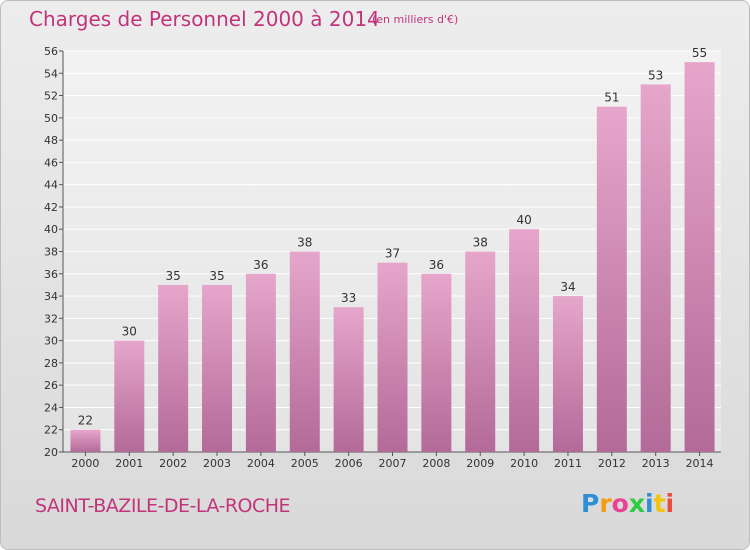 Image resolution: width=750 pixels, height=550 pixels. What do you see at coordinates (85, 421) in the screenshot?
I see `bar-value-label: 22` at bounding box center [85, 421].